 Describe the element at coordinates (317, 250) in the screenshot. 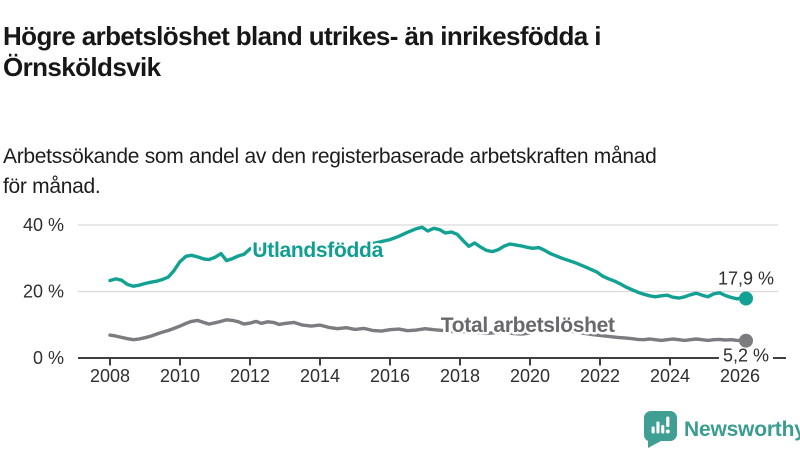

I see `series-label-utlandsfodda: Utlandsfödda` at that location.